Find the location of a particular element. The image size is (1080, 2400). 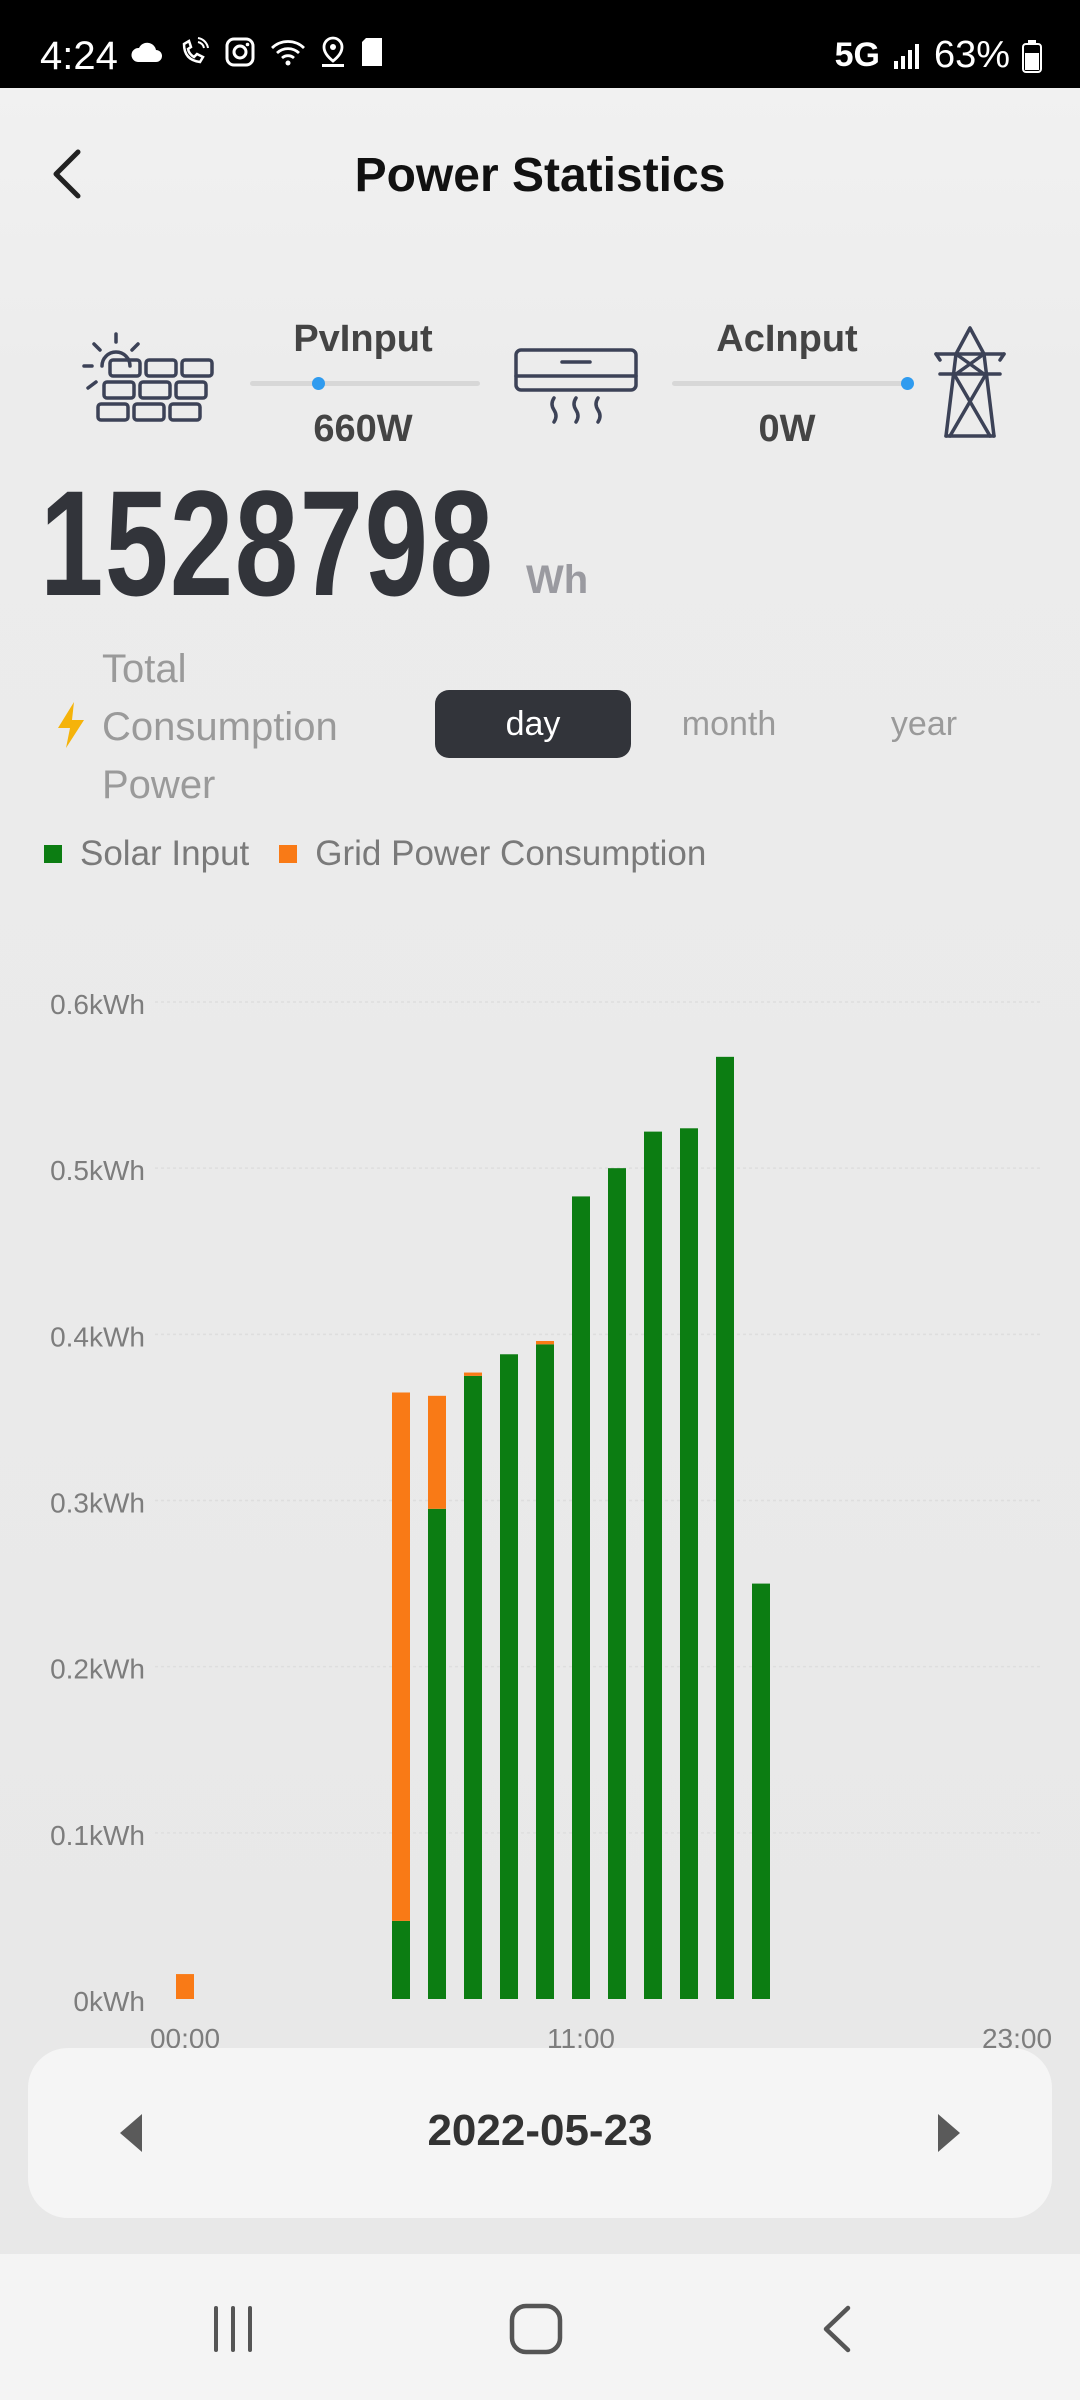

total-energy-value: 1528798 is located at coordinates (267, 543).